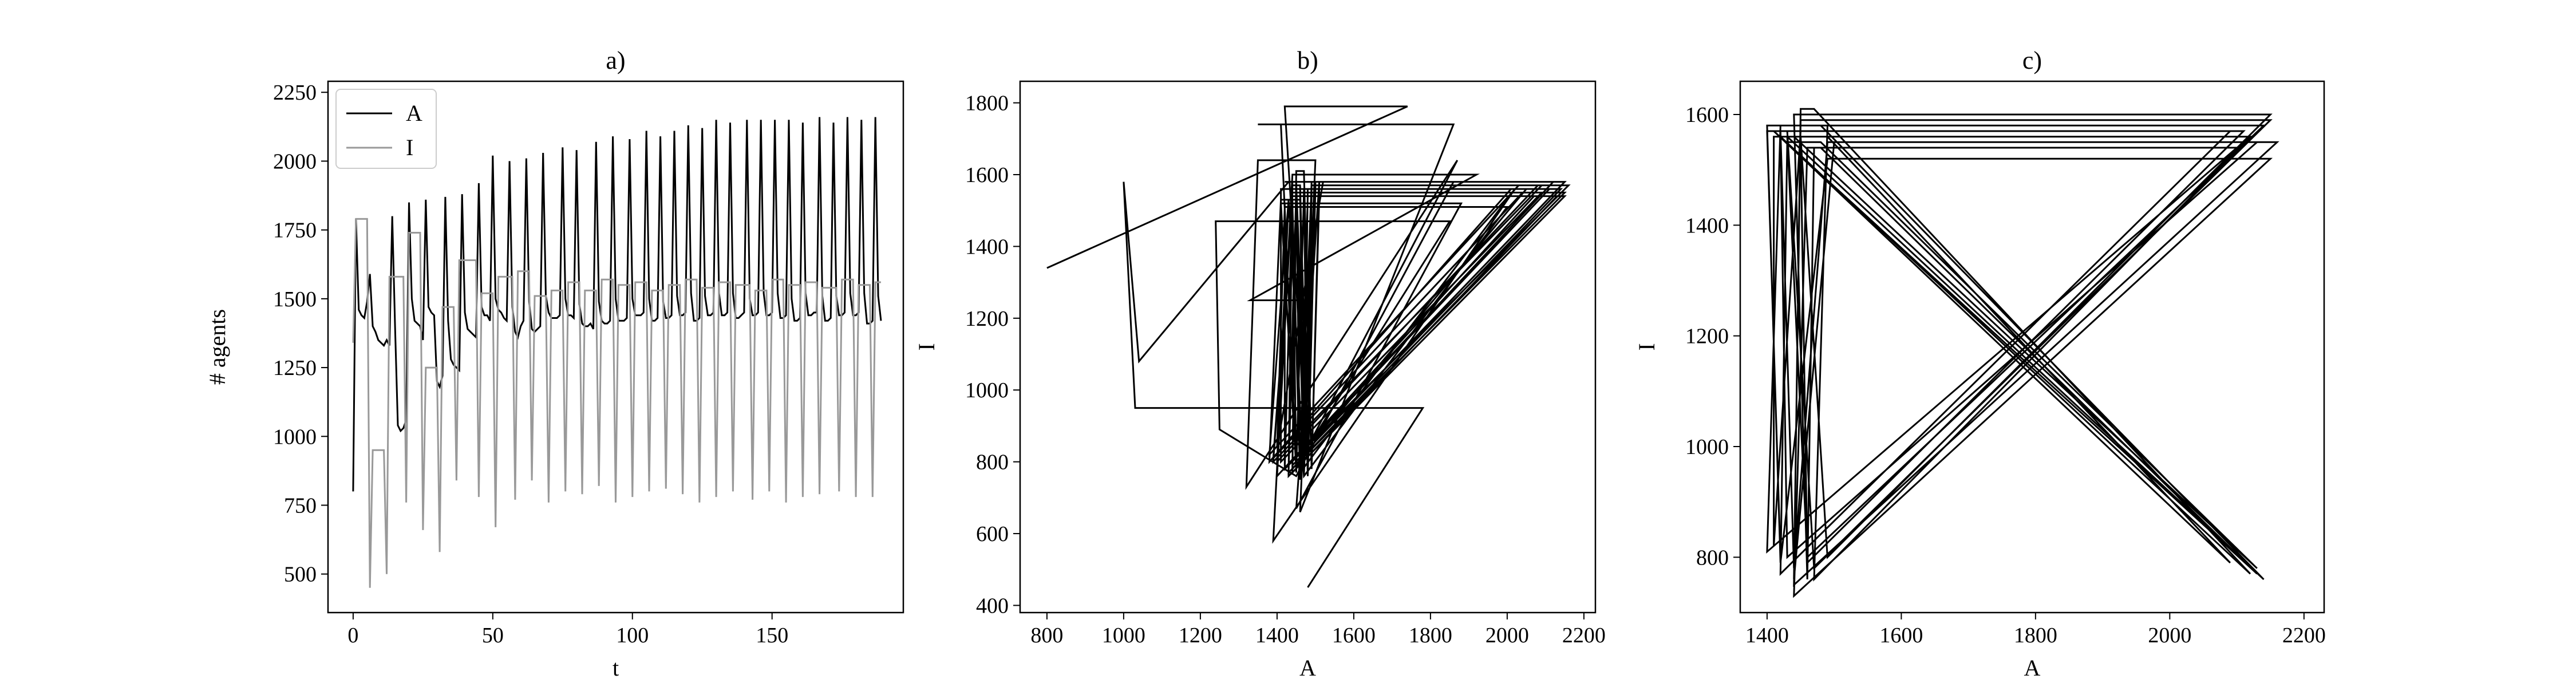 The image size is (2576, 687). What do you see at coordinates (295, 368) in the screenshot?
I see `y-tick-label: 1250` at bounding box center [295, 368].